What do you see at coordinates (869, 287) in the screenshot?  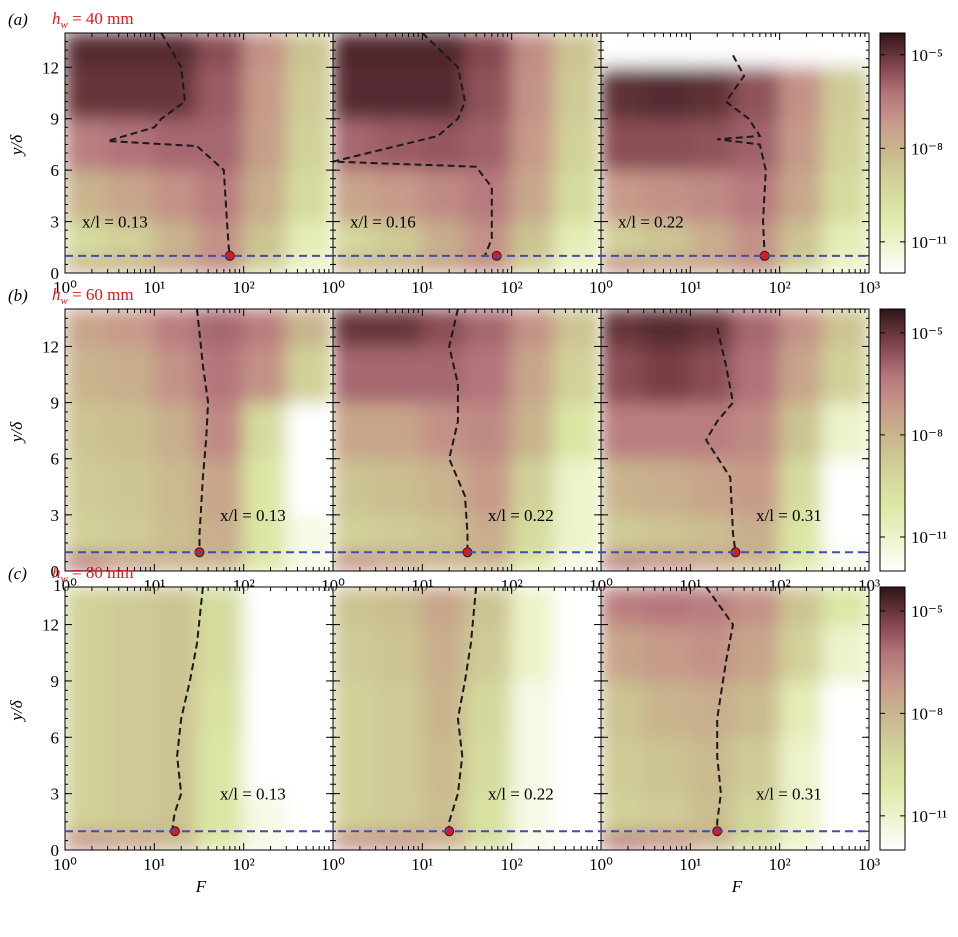 I see `x-tick-label: 10³` at bounding box center [869, 287].